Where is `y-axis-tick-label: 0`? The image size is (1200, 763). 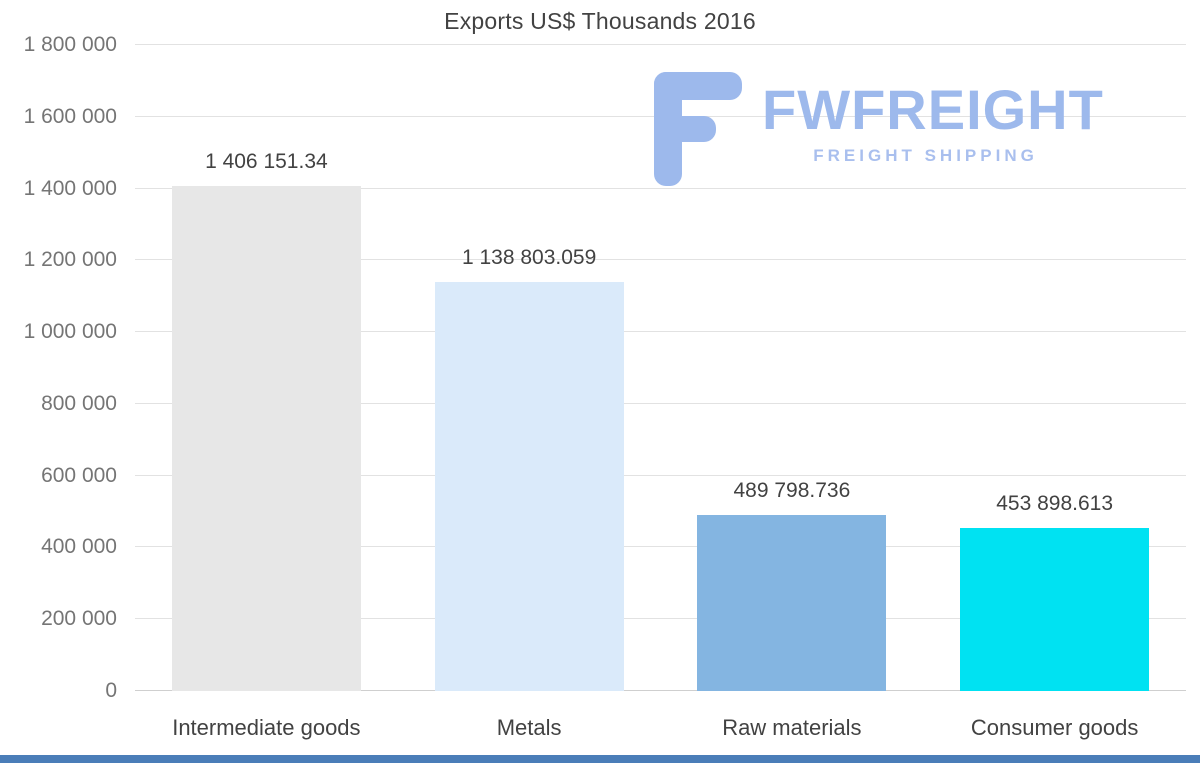
y-axis-tick-label: 0 is located at coordinates (111, 690).